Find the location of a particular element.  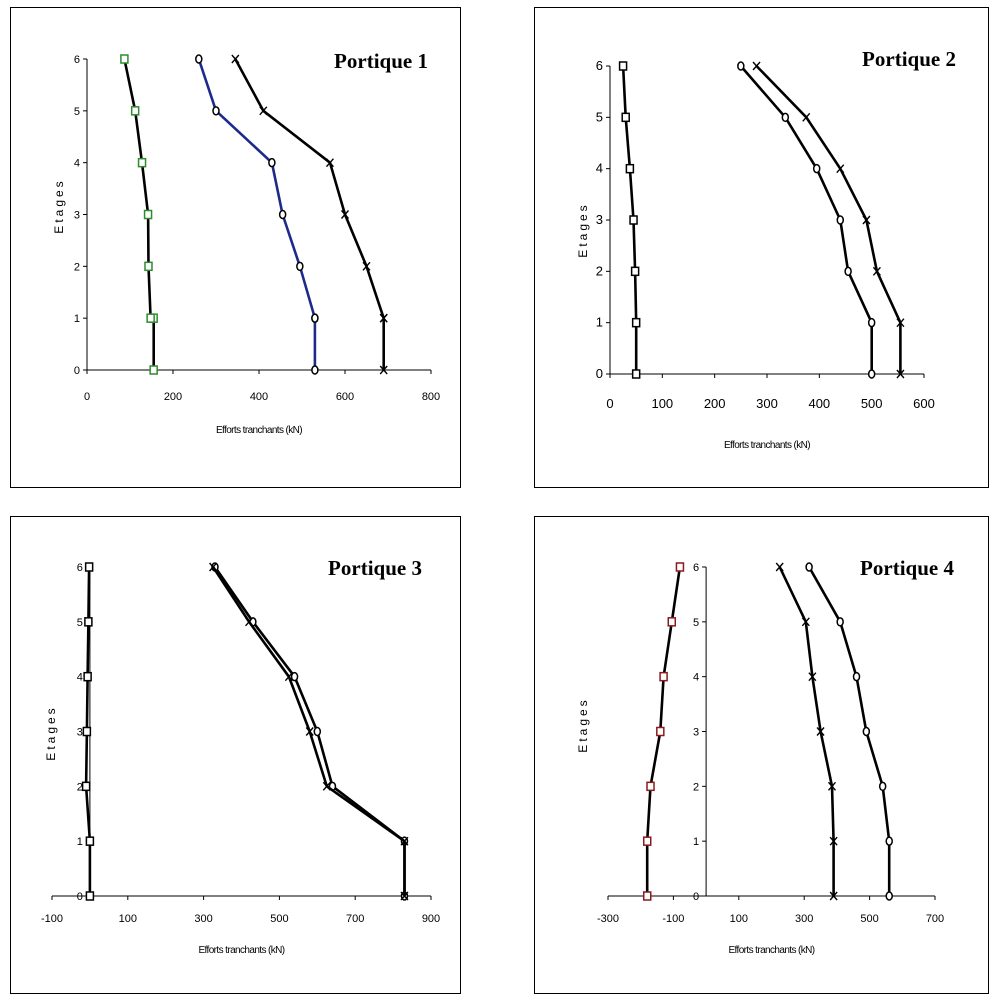

chart-title: Portique 2 is located at coordinates (909, 59).